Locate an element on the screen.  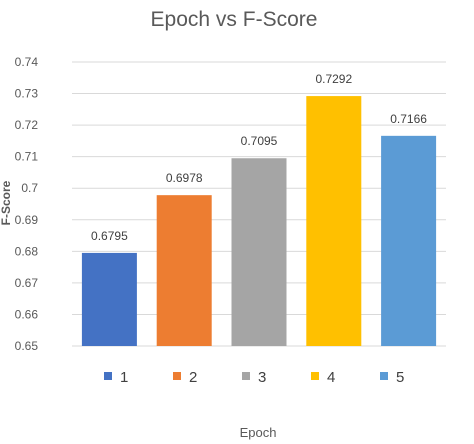
y-tick-label: 0.69 is located at coordinates (27, 220).